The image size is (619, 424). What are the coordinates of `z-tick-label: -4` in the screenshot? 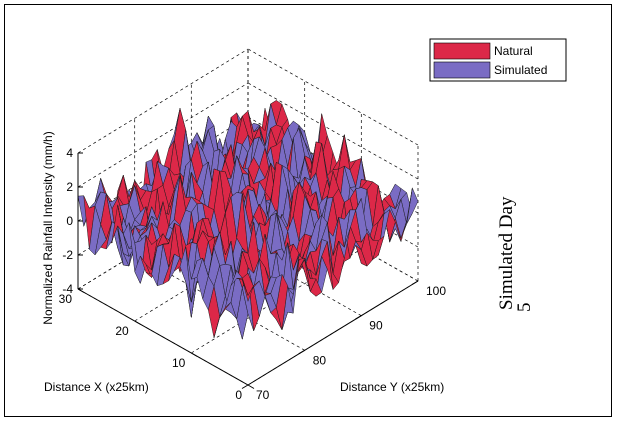 It's located at (67, 289).